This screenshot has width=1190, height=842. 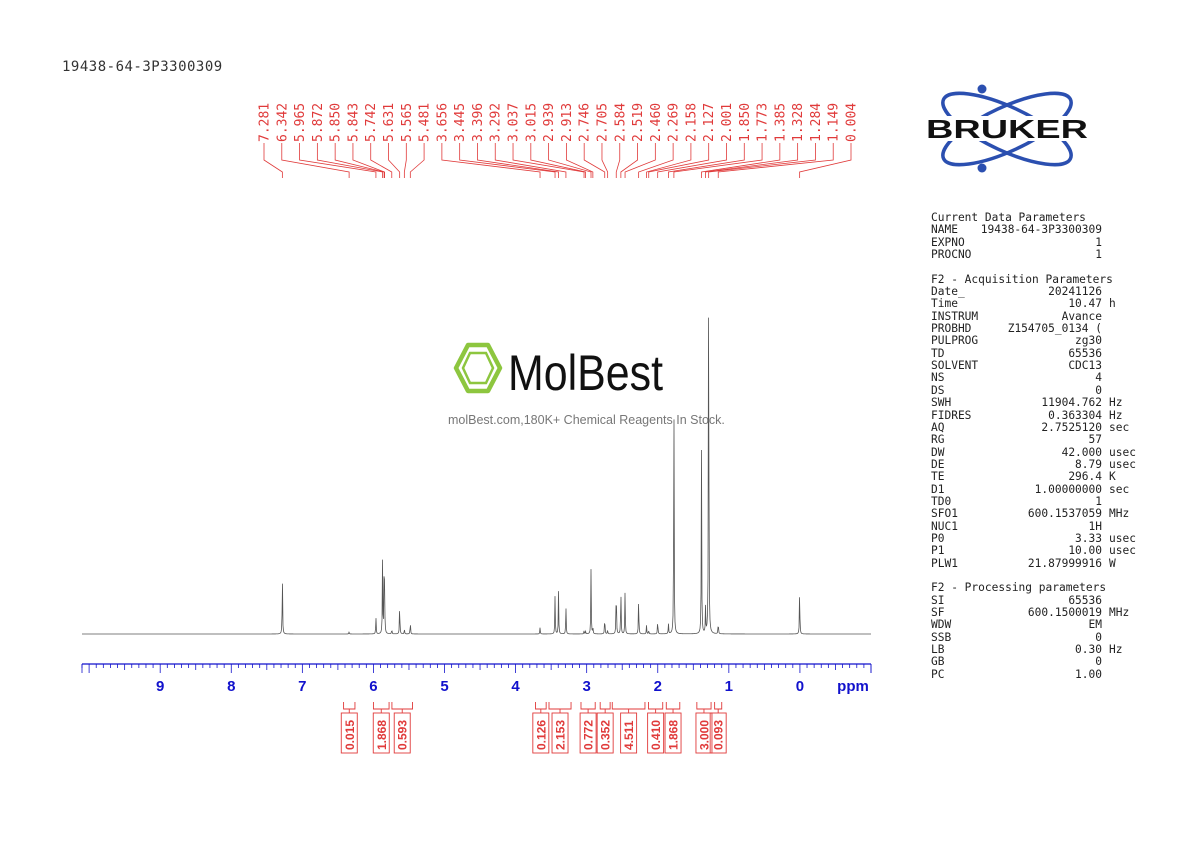 I want to click on param-key: Date_, so click(x=948, y=292).